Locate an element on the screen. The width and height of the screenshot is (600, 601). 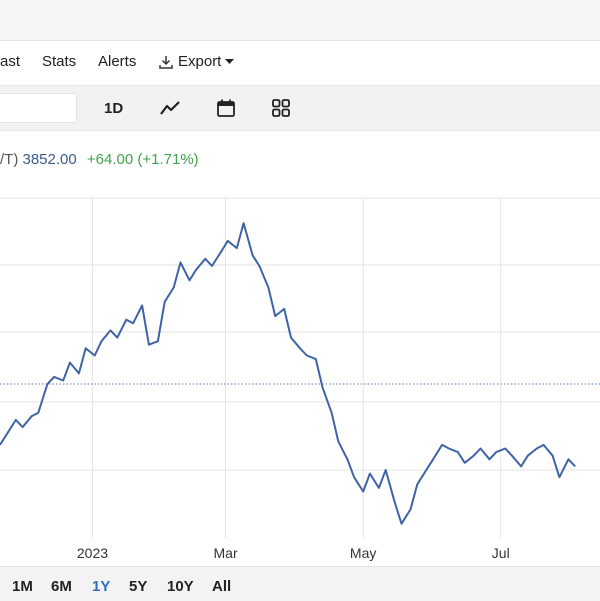
nav-item-forecast: ast is located at coordinates (10, 61).